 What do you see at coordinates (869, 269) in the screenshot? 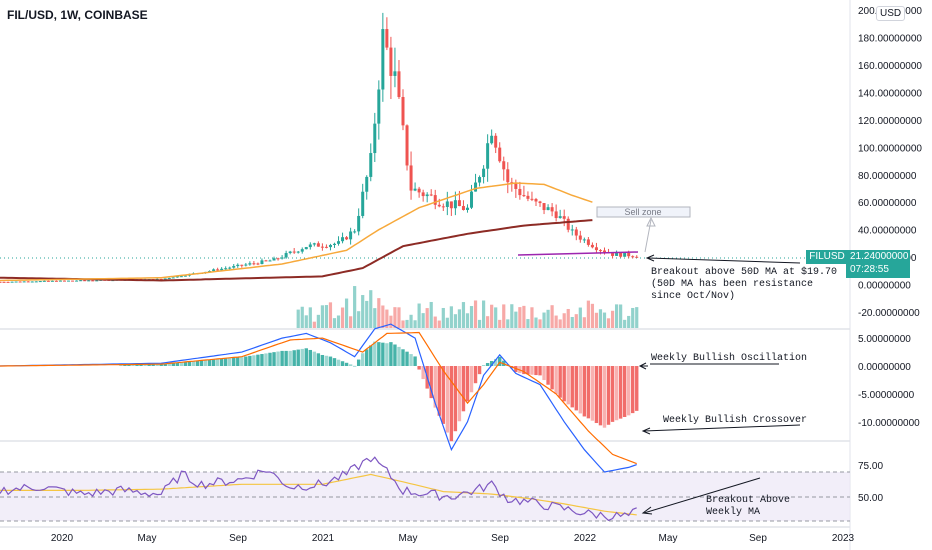
I see `candle-countdown: 07:28:55` at bounding box center [869, 269].